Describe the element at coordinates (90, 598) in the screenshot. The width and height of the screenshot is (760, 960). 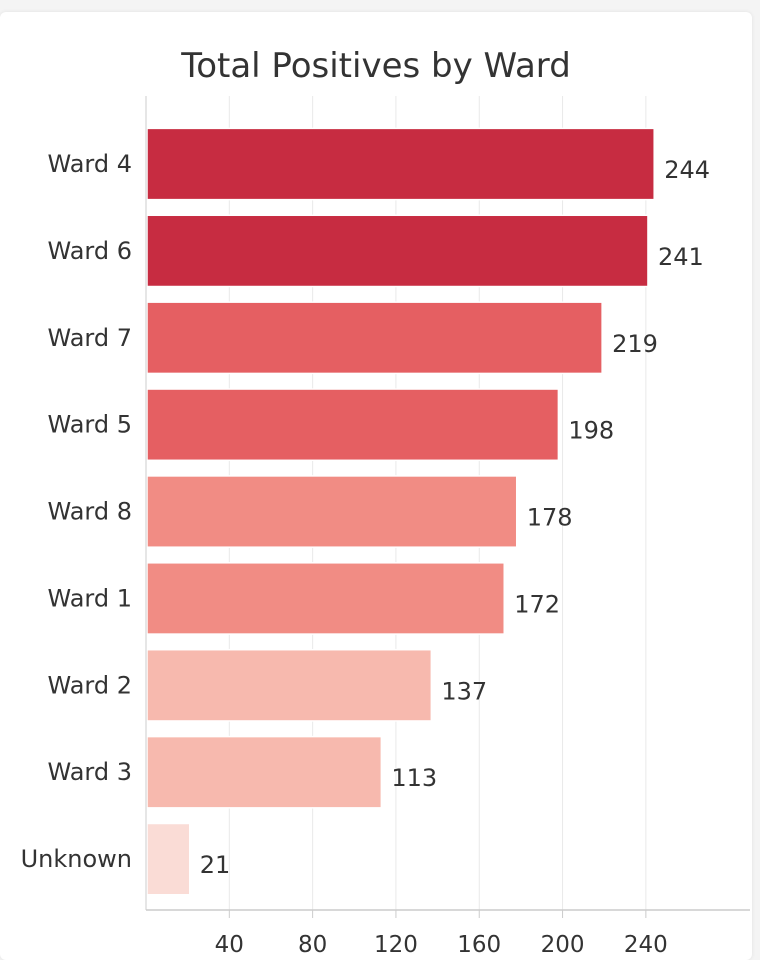
I see `category-label: Ward 1` at that location.